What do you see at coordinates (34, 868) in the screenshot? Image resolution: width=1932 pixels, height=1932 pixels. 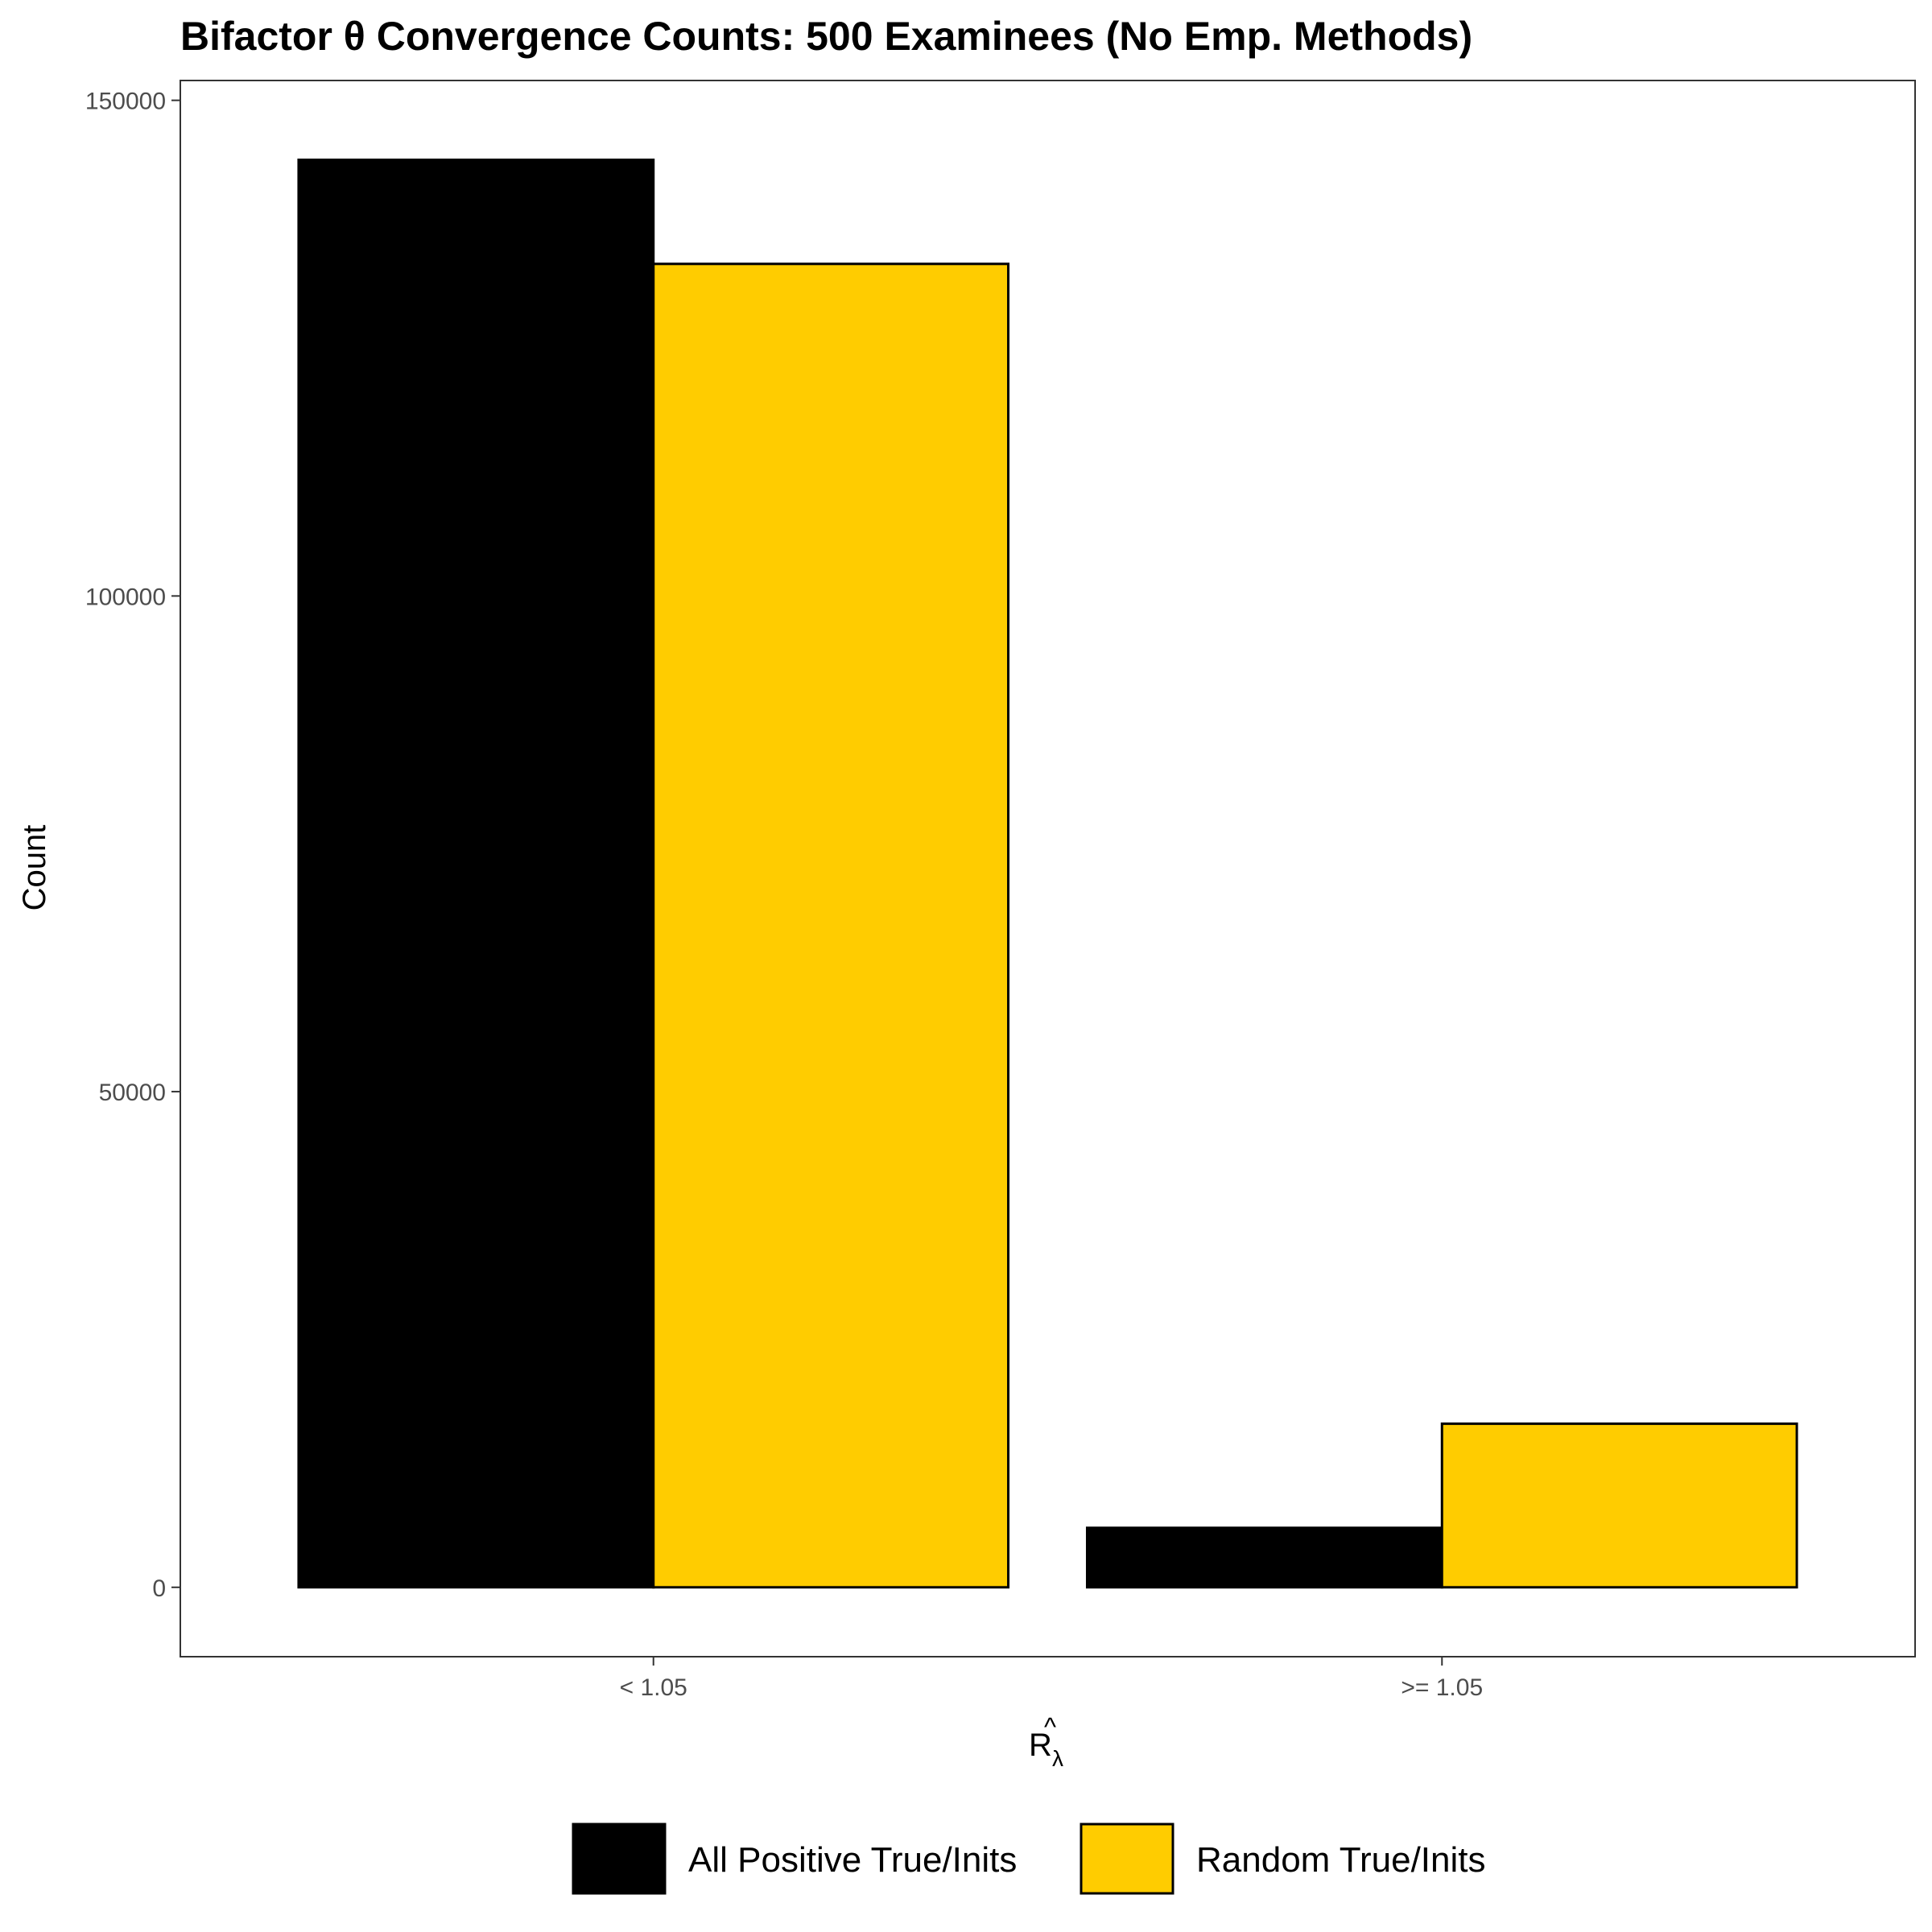 I see `y-axis-title: Count` at bounding box center [34, 868].